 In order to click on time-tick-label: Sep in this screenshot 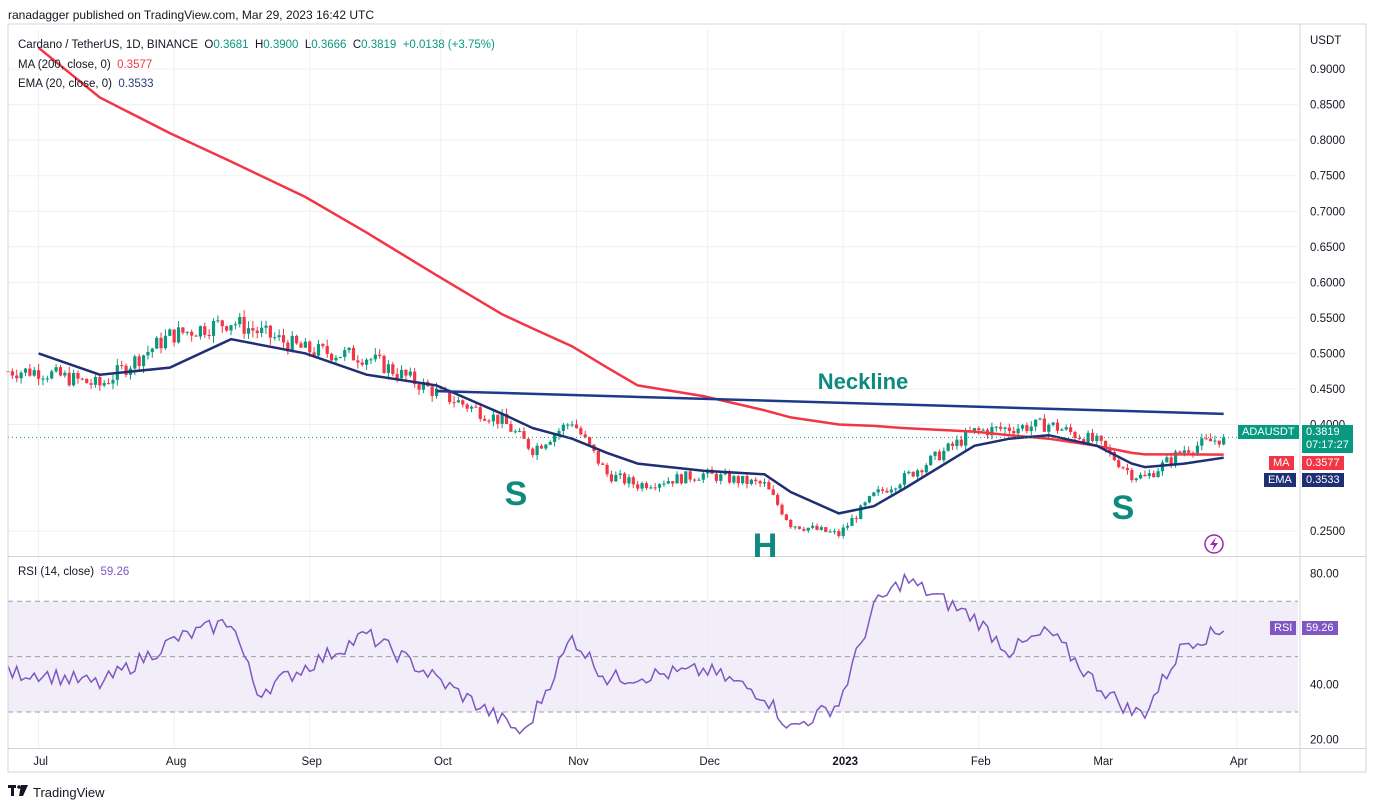, I will do `click(311, 762)`.